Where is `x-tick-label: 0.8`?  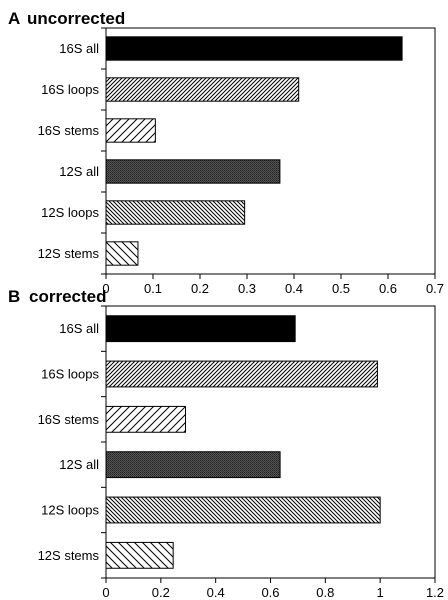
x-tick-label: 0.8 is located at coordinates (325, 592).